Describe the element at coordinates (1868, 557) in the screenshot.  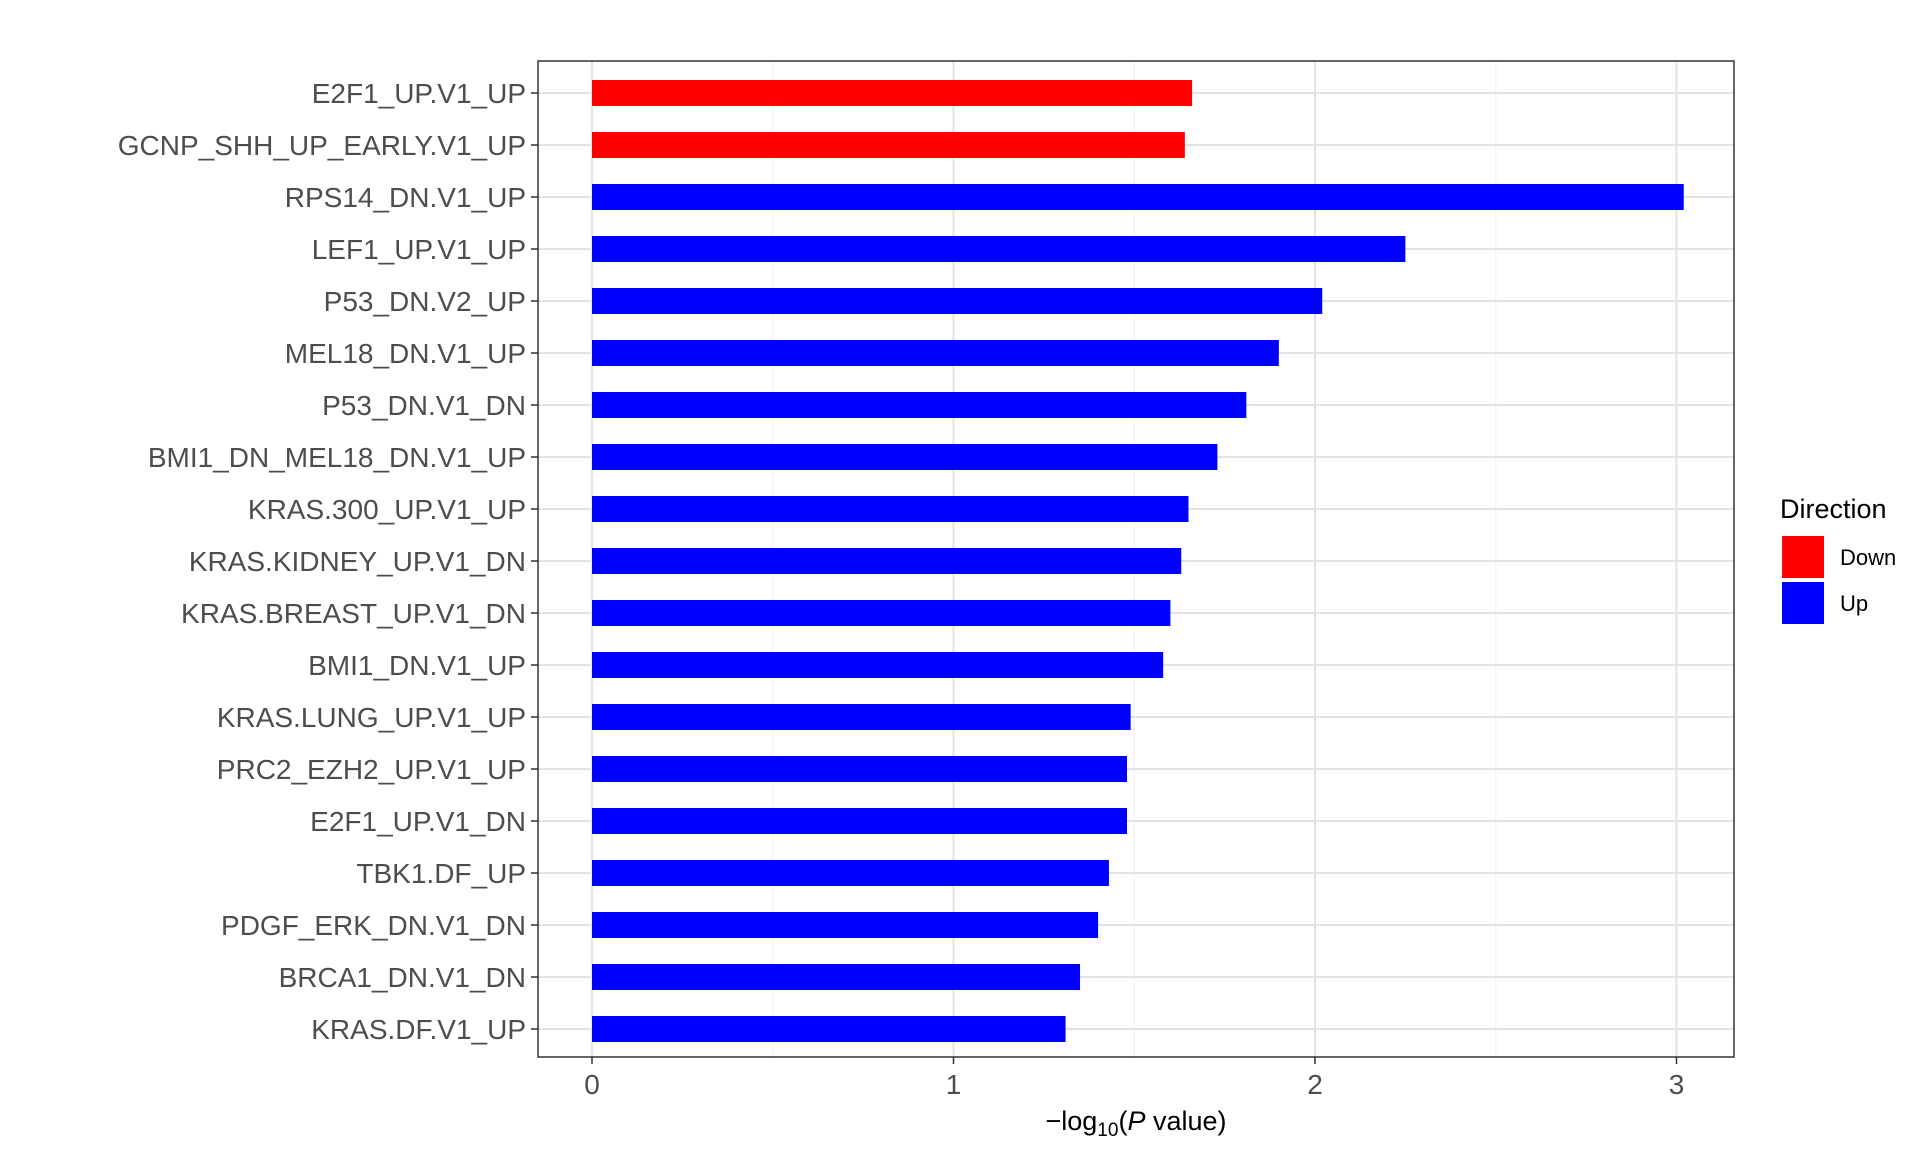
I see `legend-label-down: Down` at that location.